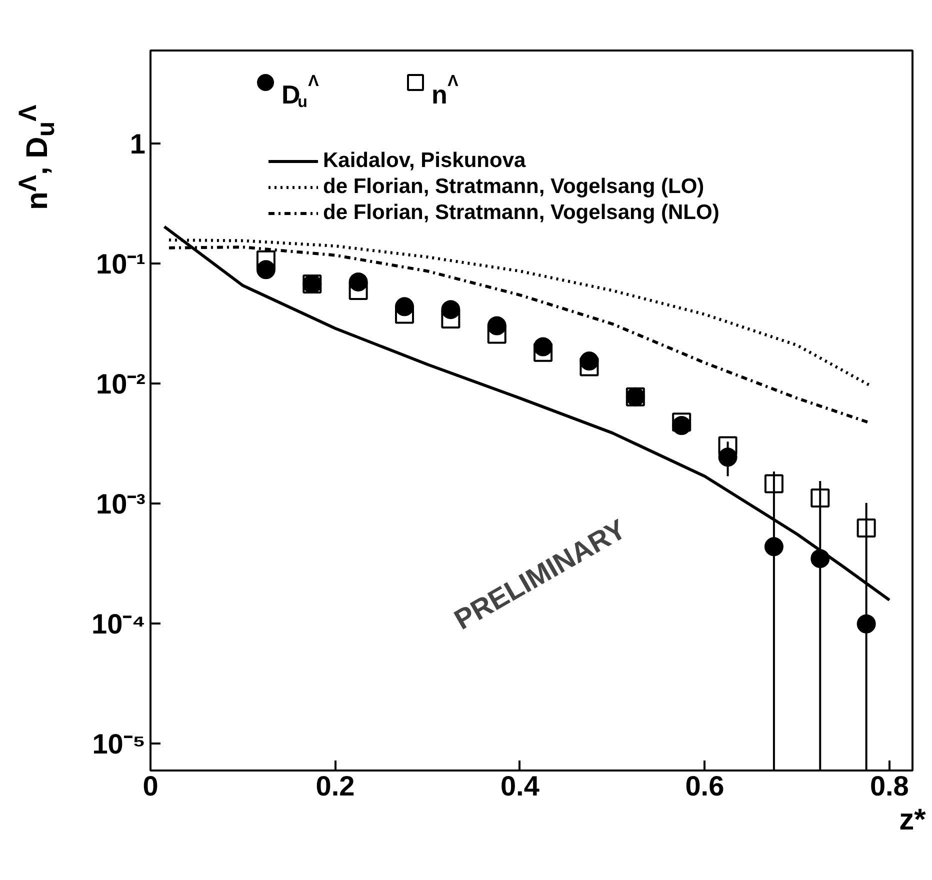 The image size is (932, 880). Describe the element at coordinates (119, 744) in the screenshot. I see `y-tick-label: 10⁻⁵` at that location.